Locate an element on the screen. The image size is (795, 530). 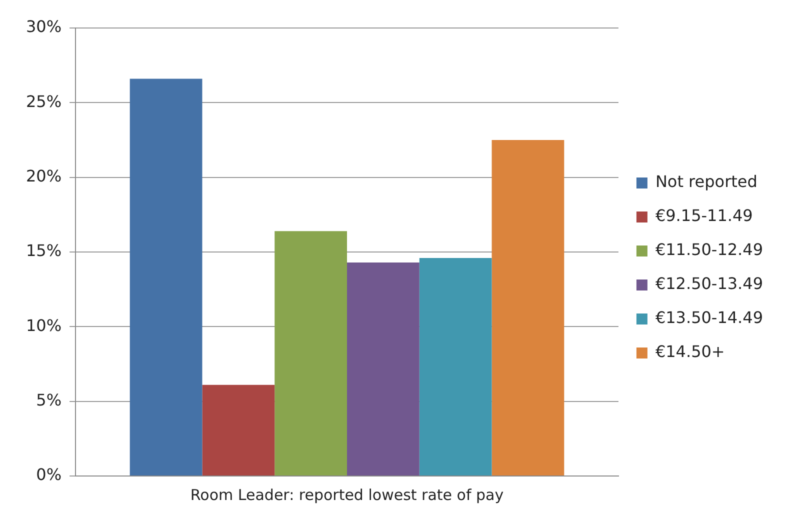
y-tick-label: 25% is located at coordinates (44, 101).